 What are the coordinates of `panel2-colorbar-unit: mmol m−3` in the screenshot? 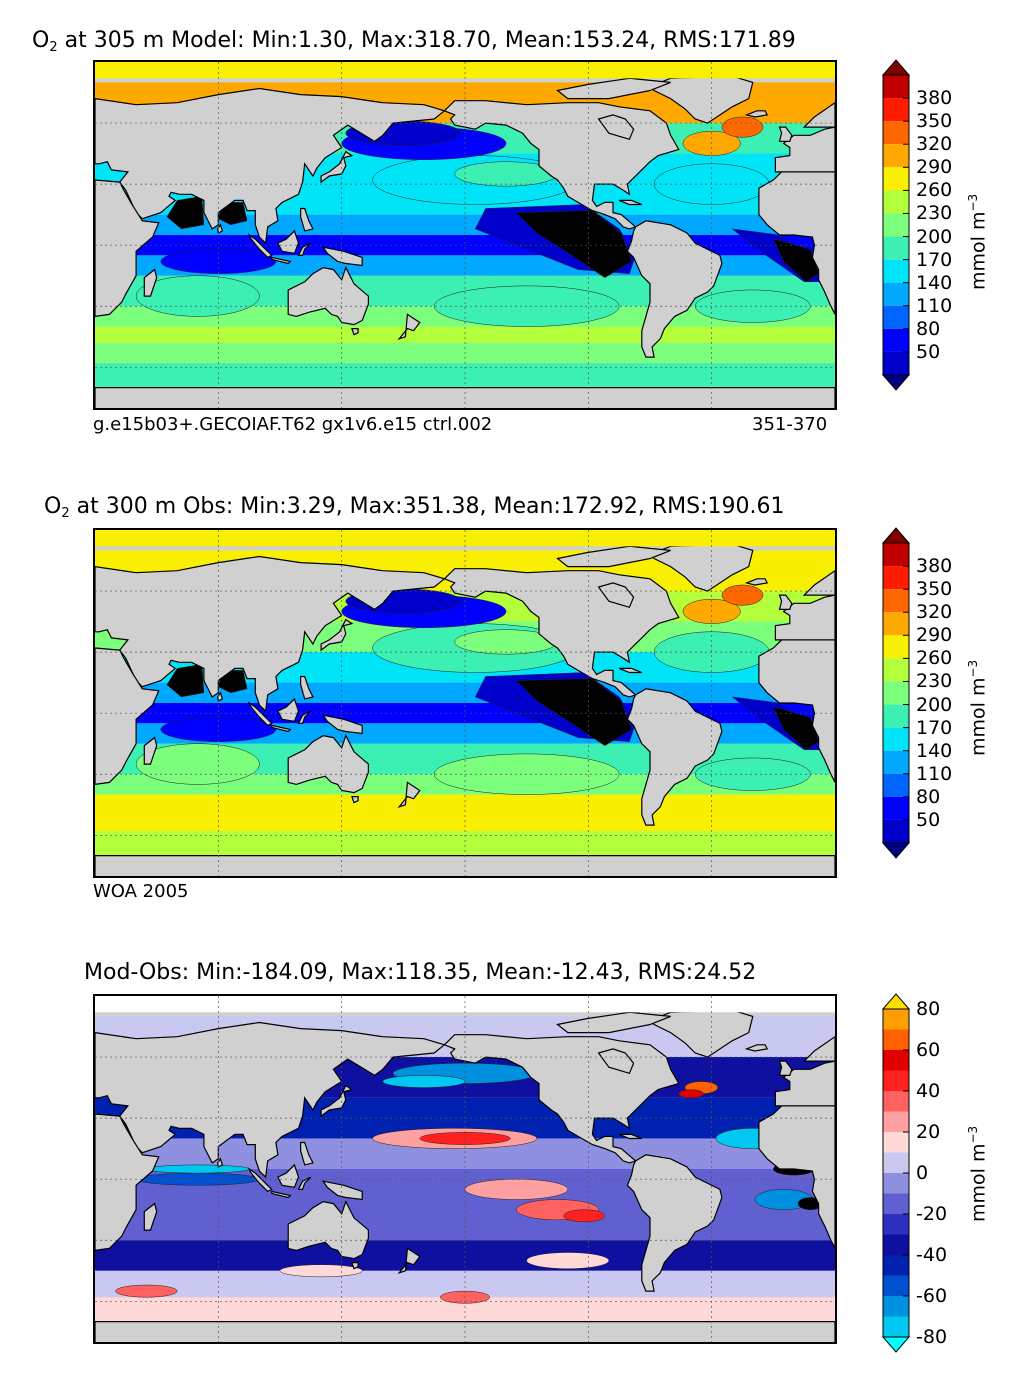 It's located at (978, 707).